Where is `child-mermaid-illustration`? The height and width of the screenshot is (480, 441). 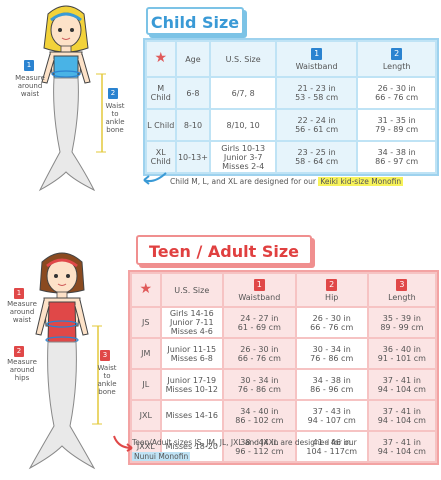 child-mermaid-illustration is located at coordinates (72, 98).